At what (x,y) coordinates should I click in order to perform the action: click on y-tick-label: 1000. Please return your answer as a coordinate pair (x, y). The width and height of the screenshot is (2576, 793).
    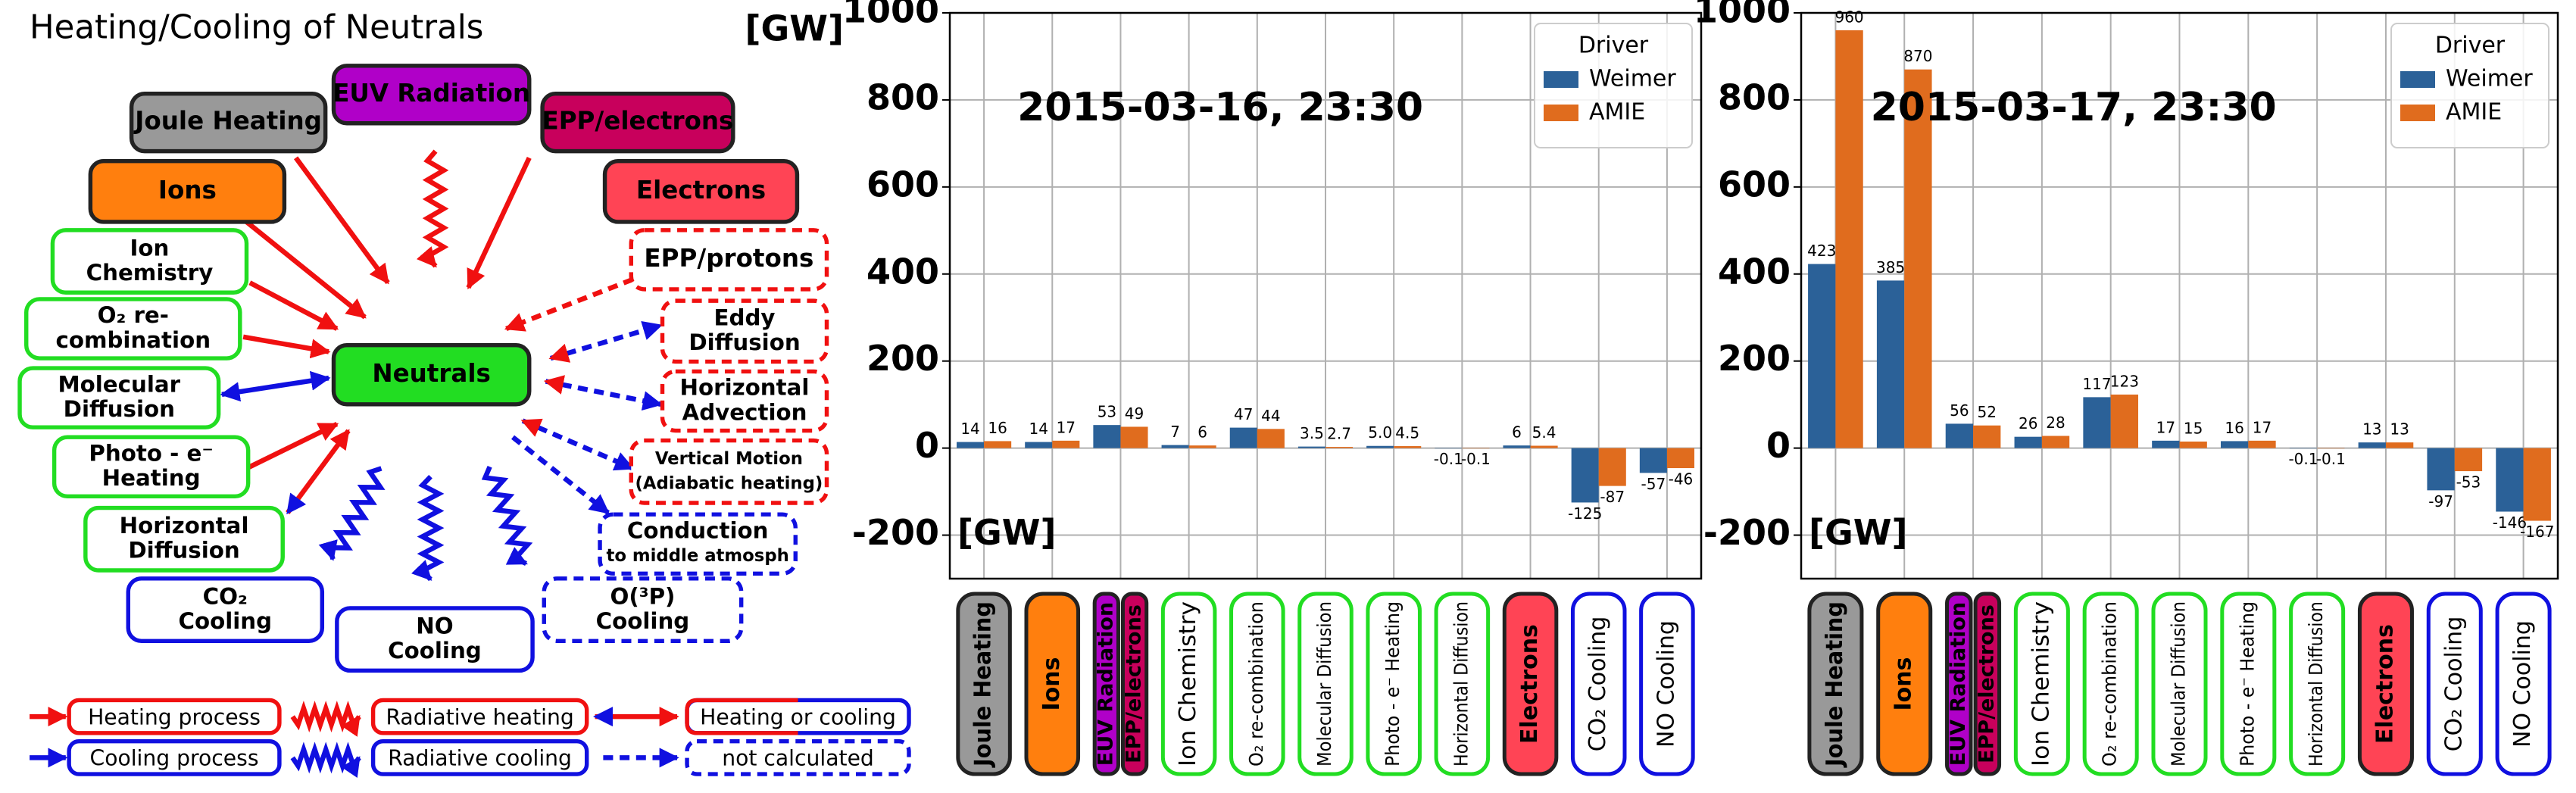
    Looking at the image, I should click on (891, 15).